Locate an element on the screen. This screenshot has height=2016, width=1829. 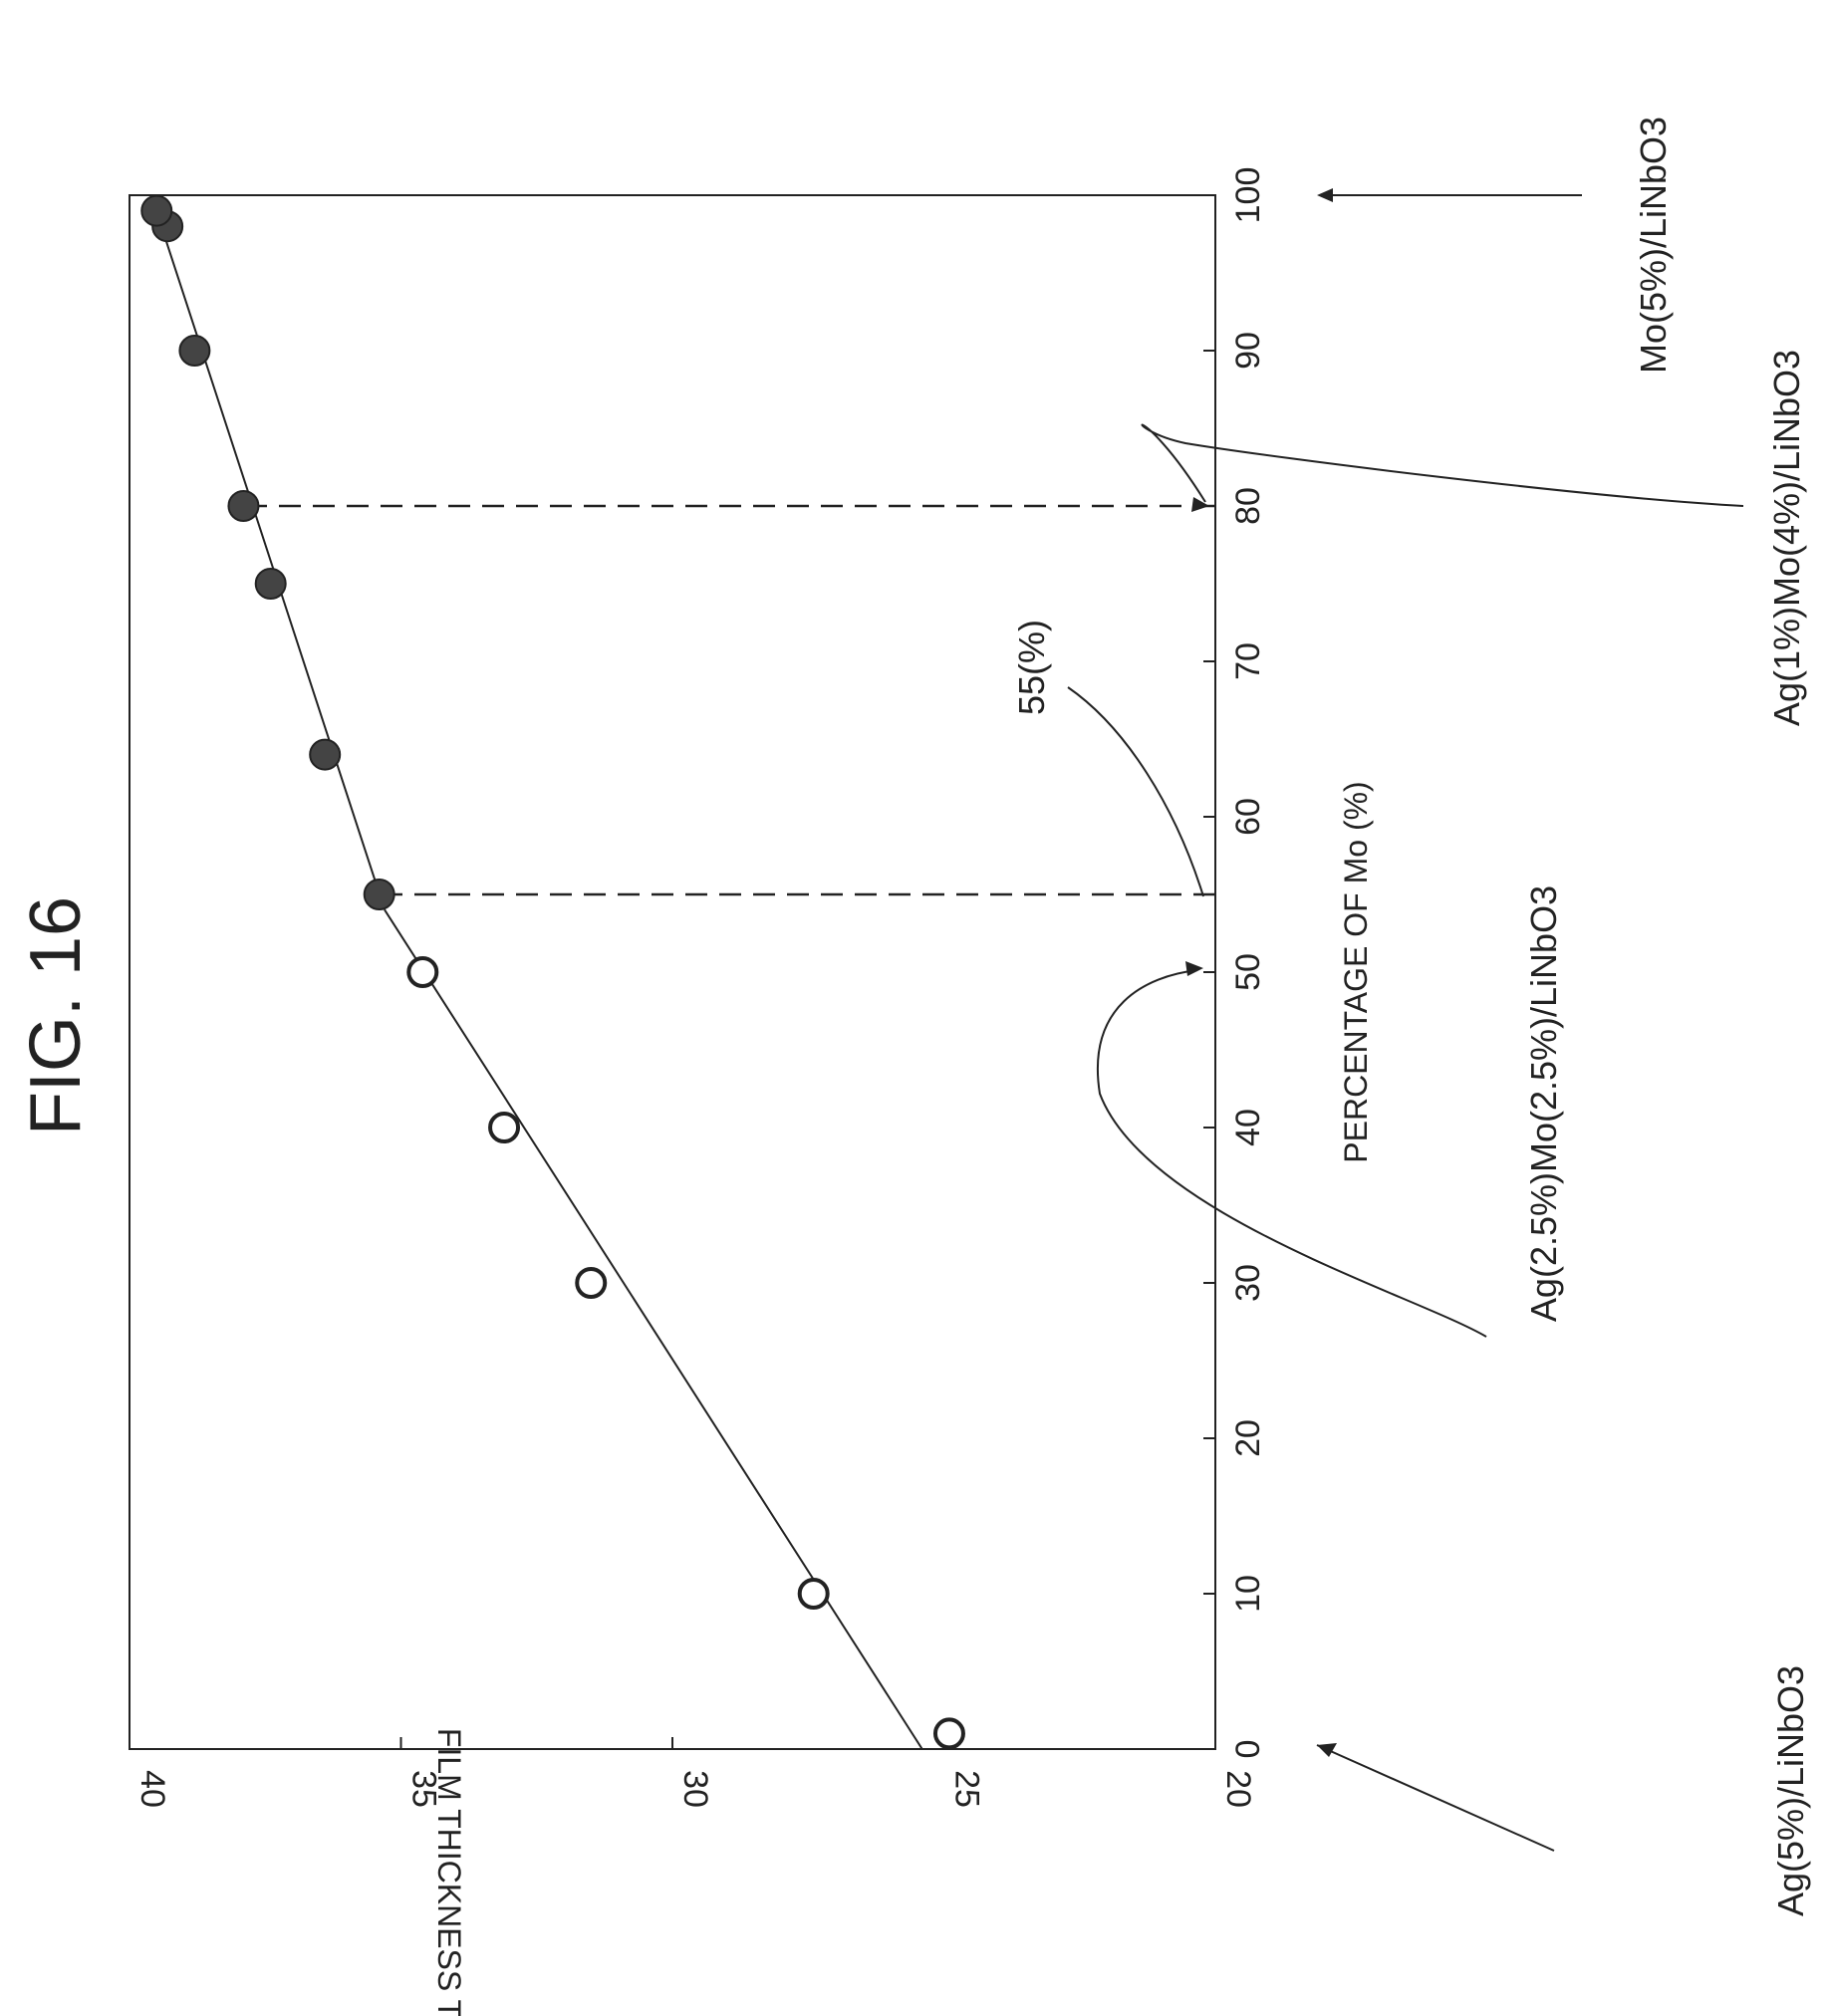
figure-title: FIG. 16 is located at coordinates (56, 1015).